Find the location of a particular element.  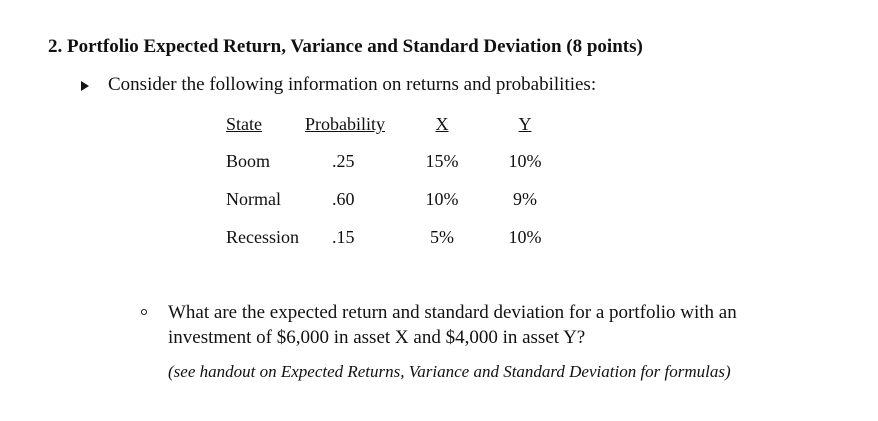

table-cell: .15 is located at coordinates (343, 237).